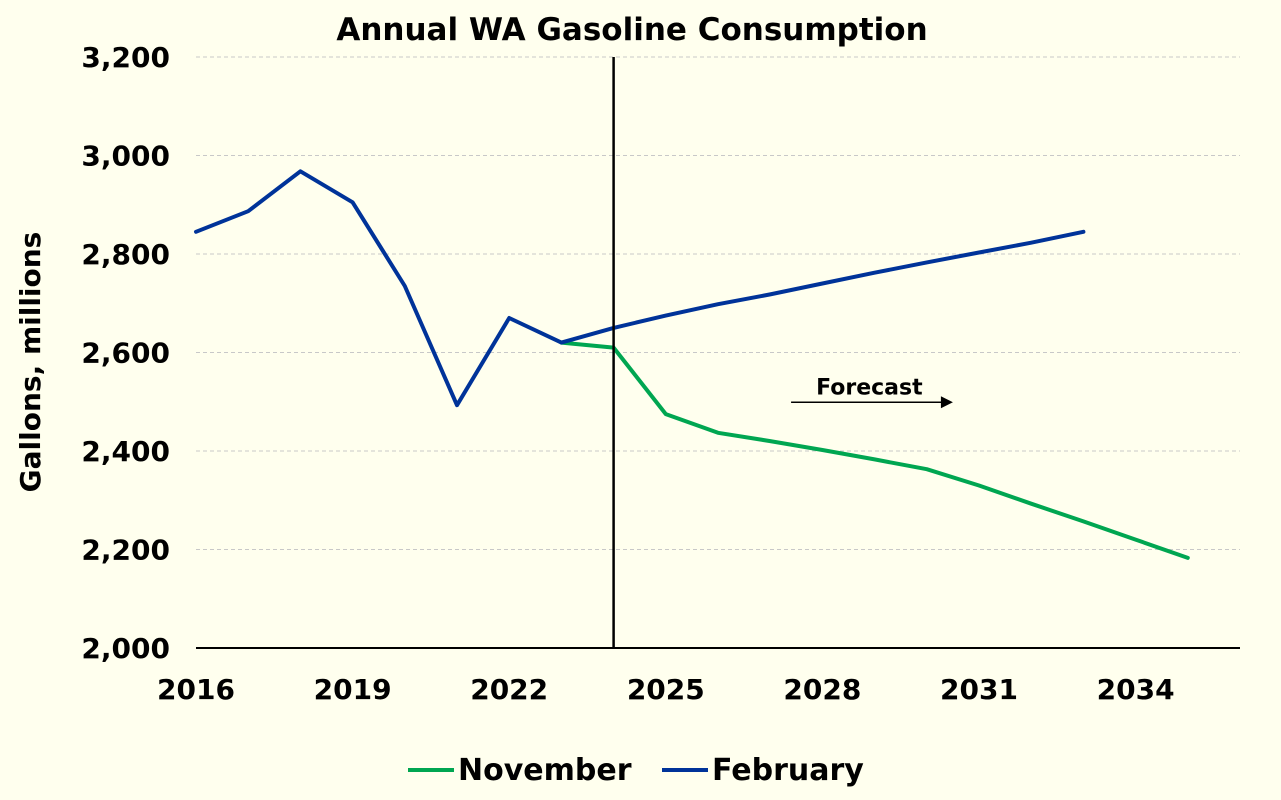 This screenshot has height=800, width=1281. What do you see at coordinates (125, 648) in the screenshot?
I see `y-tick-label: 2,000` at bounding box center [125, 648].